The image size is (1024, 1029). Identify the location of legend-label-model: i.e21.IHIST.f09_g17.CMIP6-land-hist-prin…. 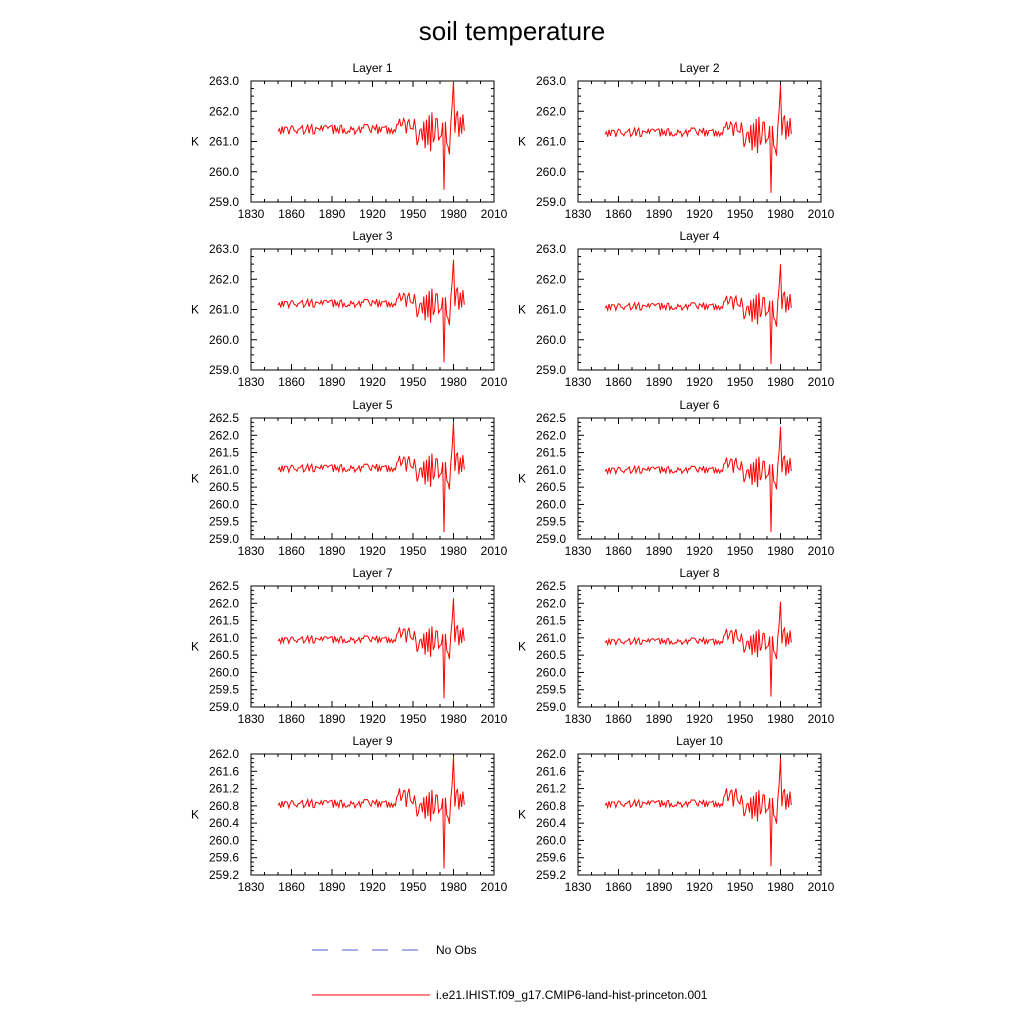
(572, 995).